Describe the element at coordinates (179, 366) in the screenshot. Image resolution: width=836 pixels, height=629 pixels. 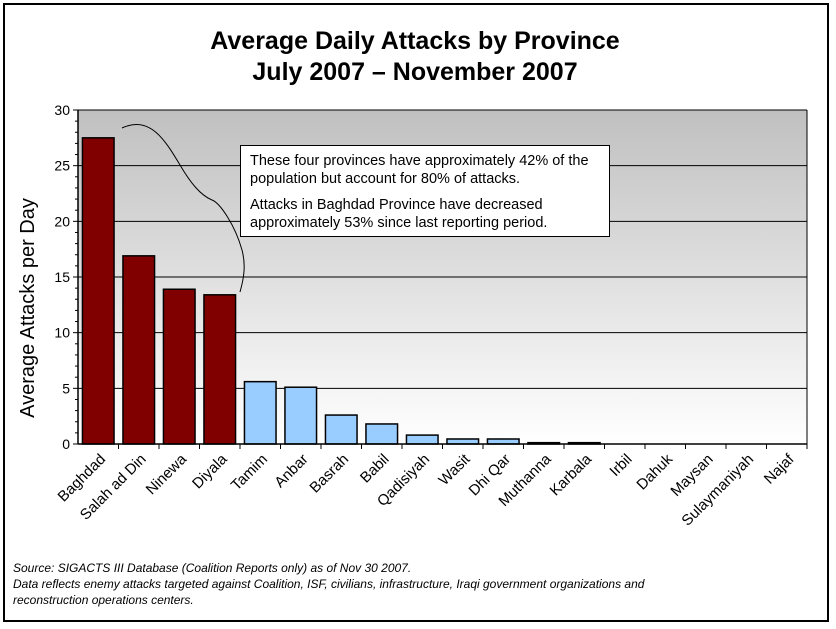
I see `bar-ninewa` at that location.